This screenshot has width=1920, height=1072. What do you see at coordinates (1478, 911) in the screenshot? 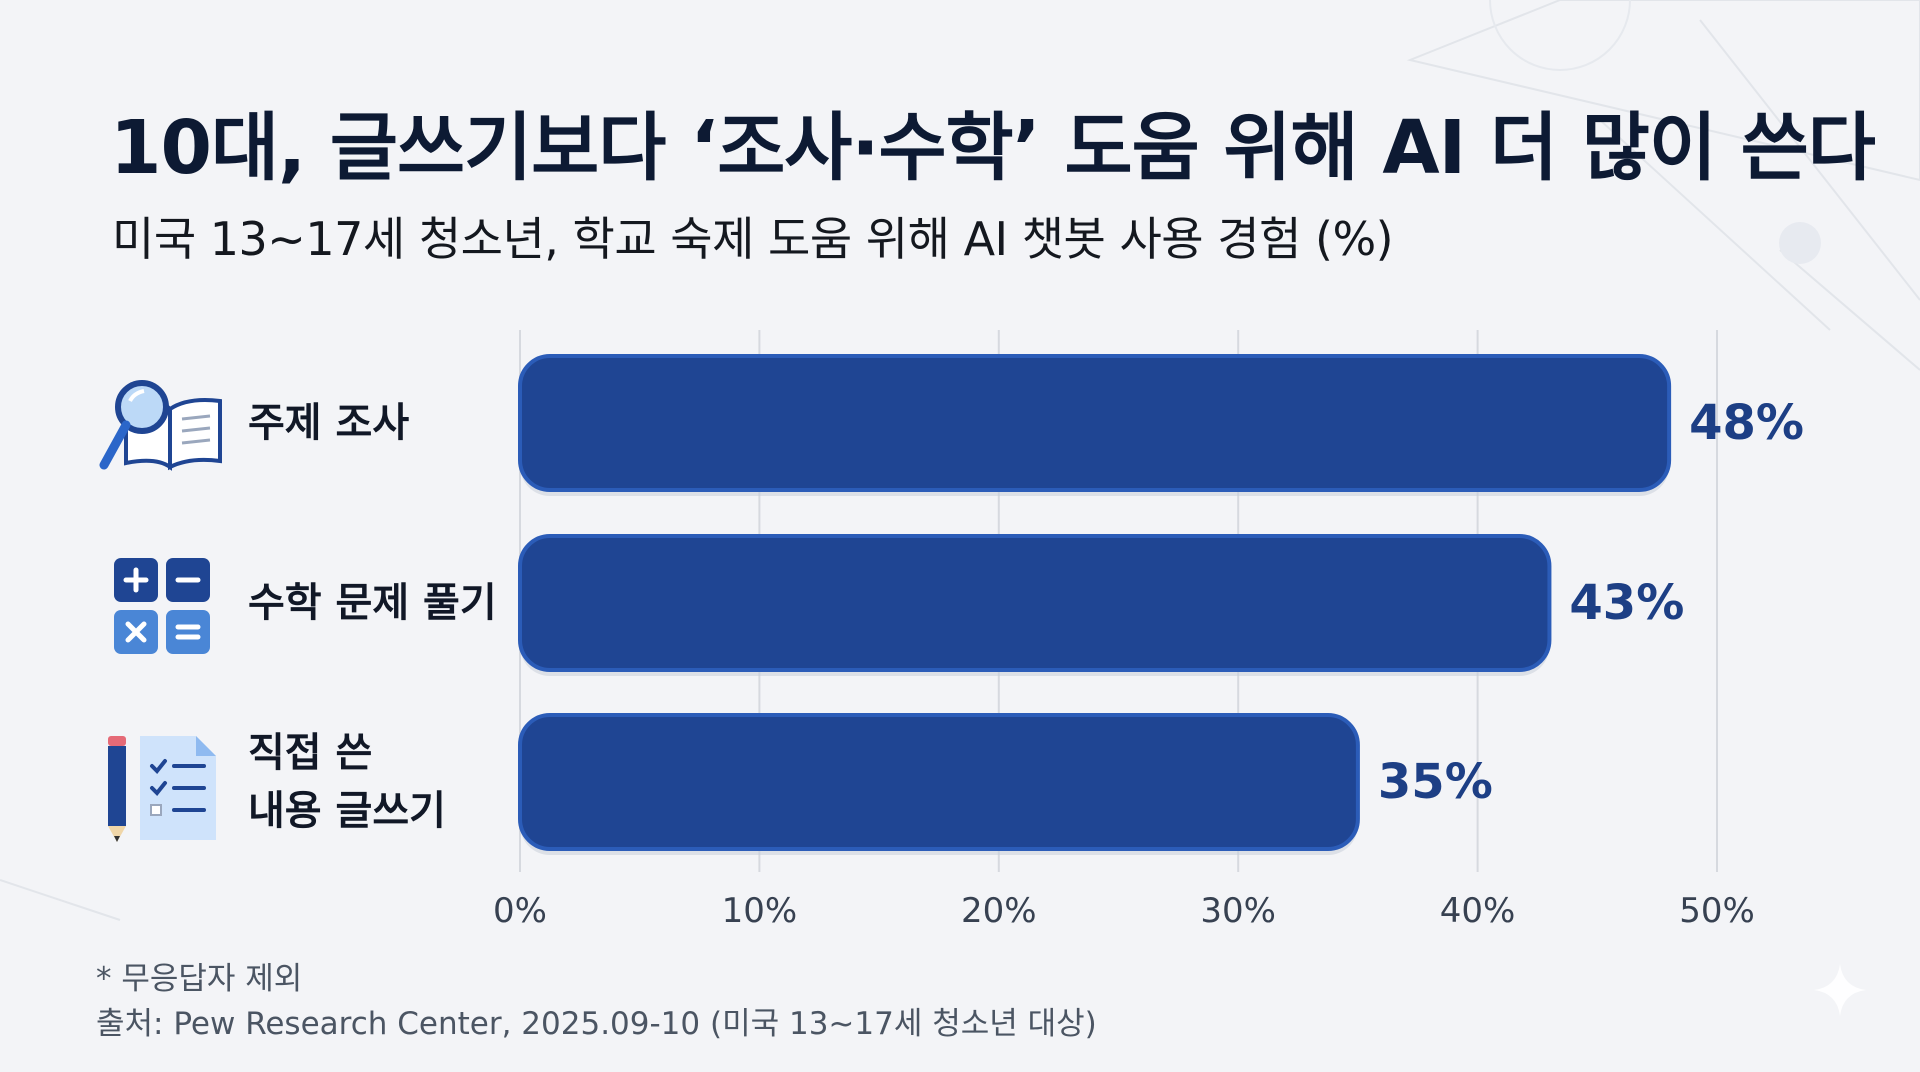
I see `x-tick-label: 40%` at bounding box center [1478, 911].